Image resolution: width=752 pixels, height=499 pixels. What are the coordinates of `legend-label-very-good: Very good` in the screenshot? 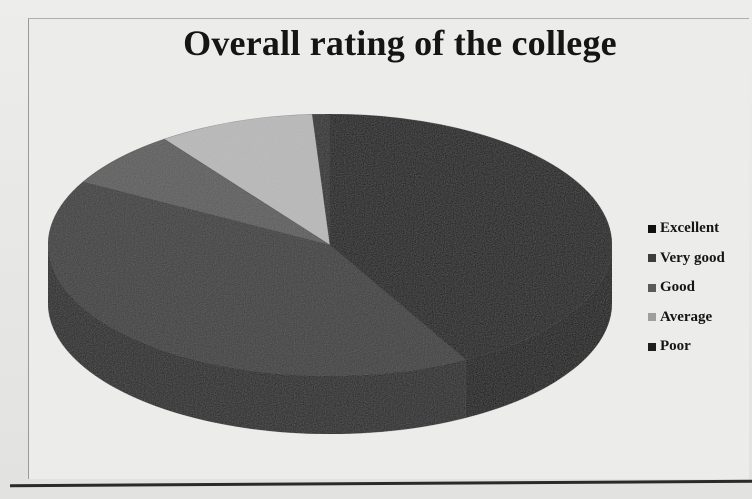 It's located at (692, 257).